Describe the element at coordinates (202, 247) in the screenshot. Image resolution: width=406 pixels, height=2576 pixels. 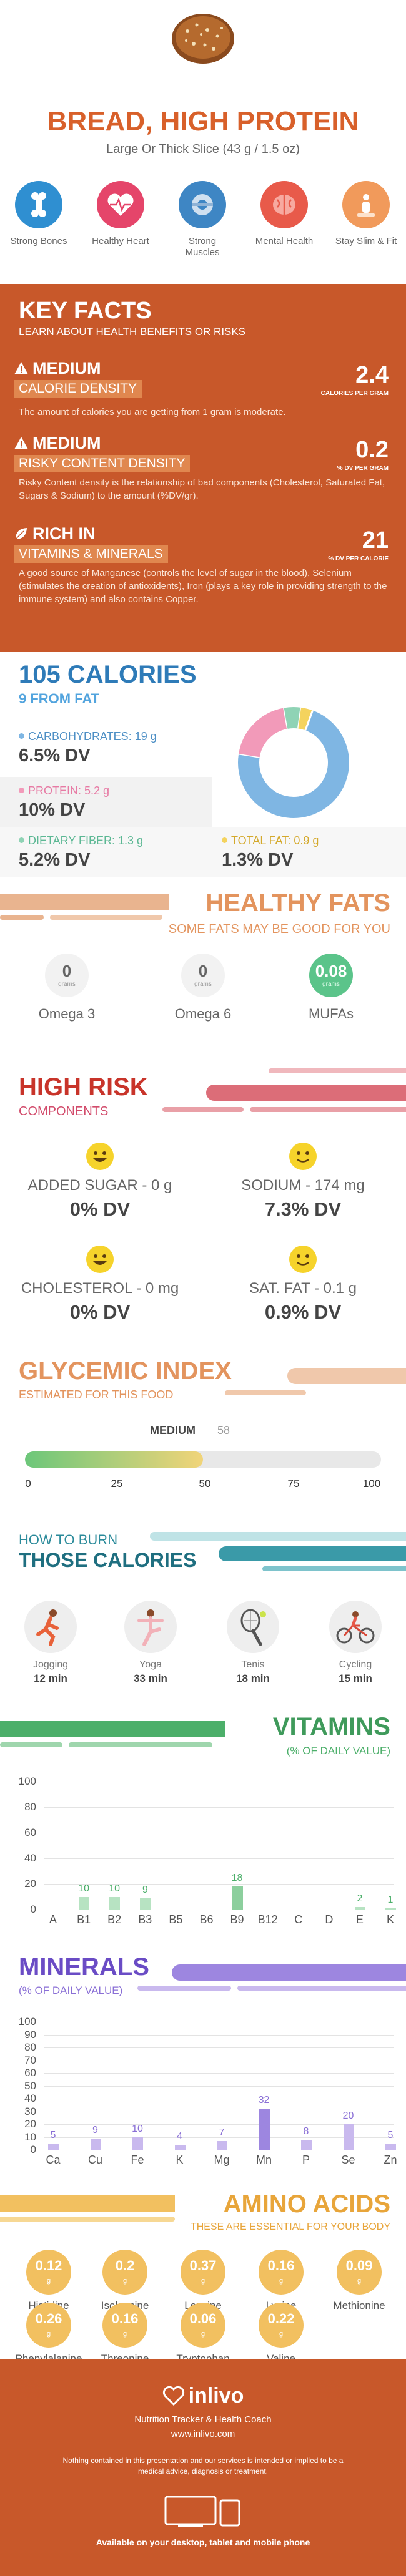
I see `benefit-label: Strong Muscles` at that location.